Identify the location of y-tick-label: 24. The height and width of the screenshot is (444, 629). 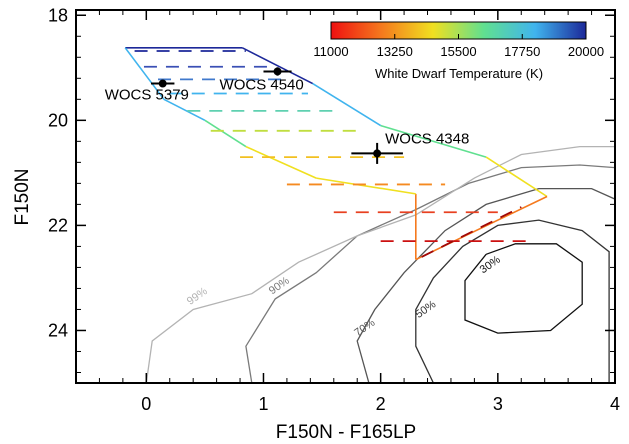
(58, 330).